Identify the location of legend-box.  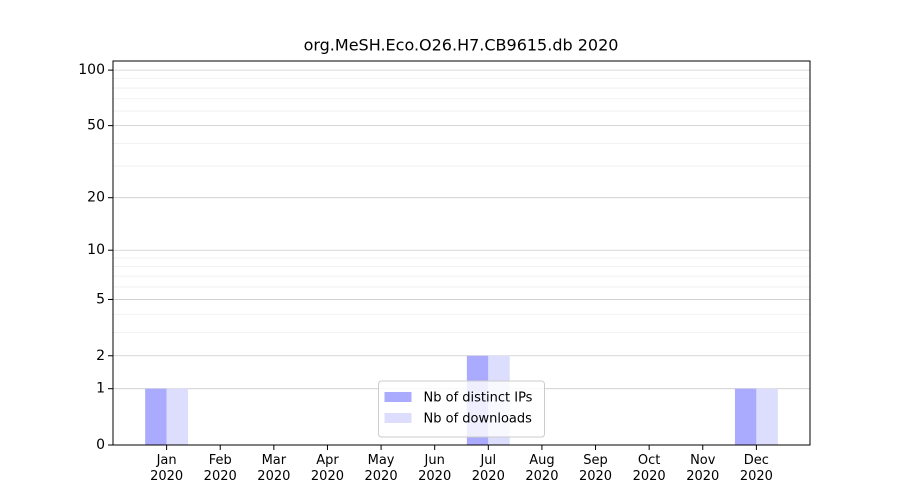
(461, 409).